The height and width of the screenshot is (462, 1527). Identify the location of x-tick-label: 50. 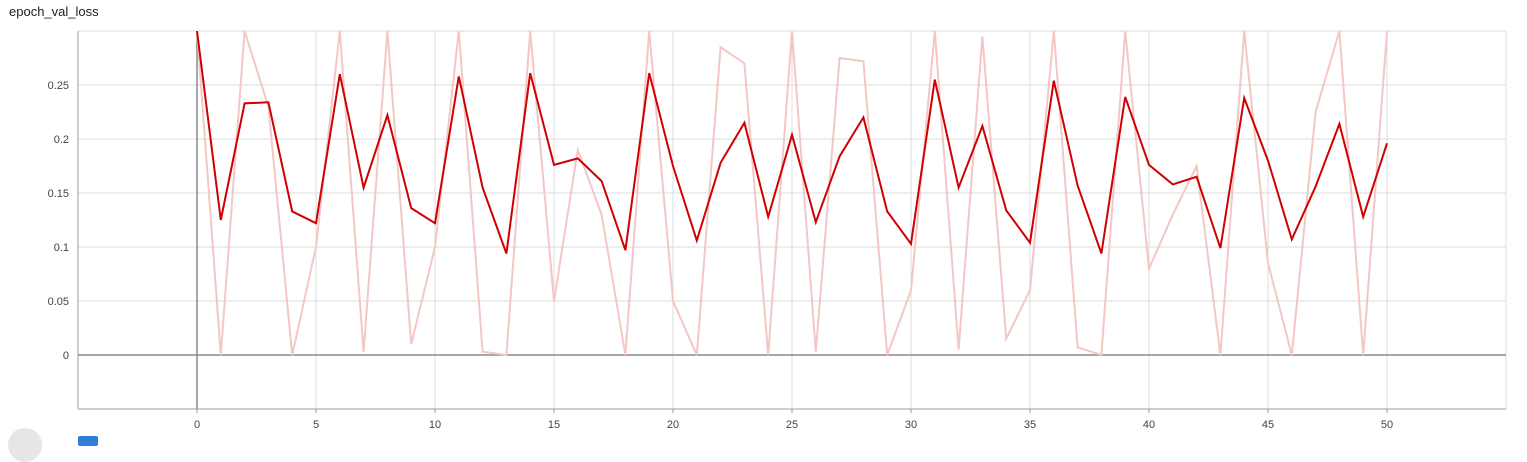
(1387, 425).